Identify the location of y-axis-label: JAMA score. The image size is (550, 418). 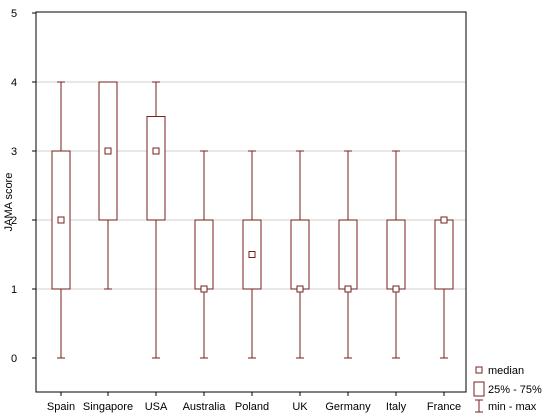
(9, 202).